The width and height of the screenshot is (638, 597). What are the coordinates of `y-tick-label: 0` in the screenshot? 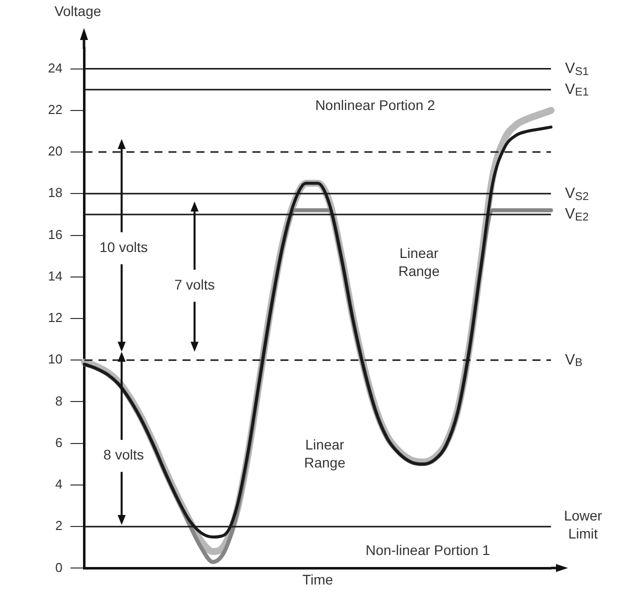 It's located at (58, 567).